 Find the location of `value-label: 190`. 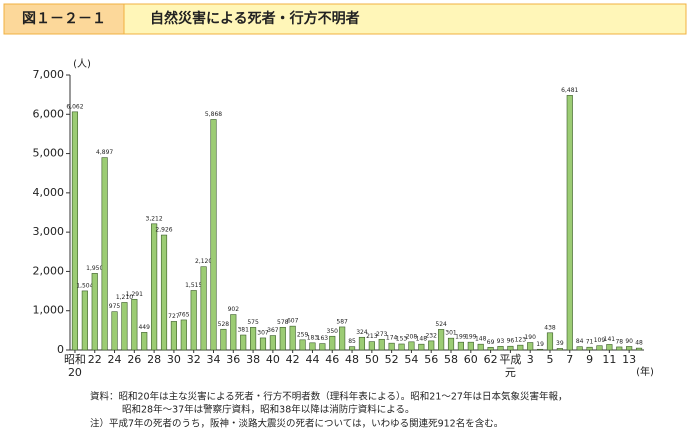

value-label: 190 is located at coordinates (530, 337).